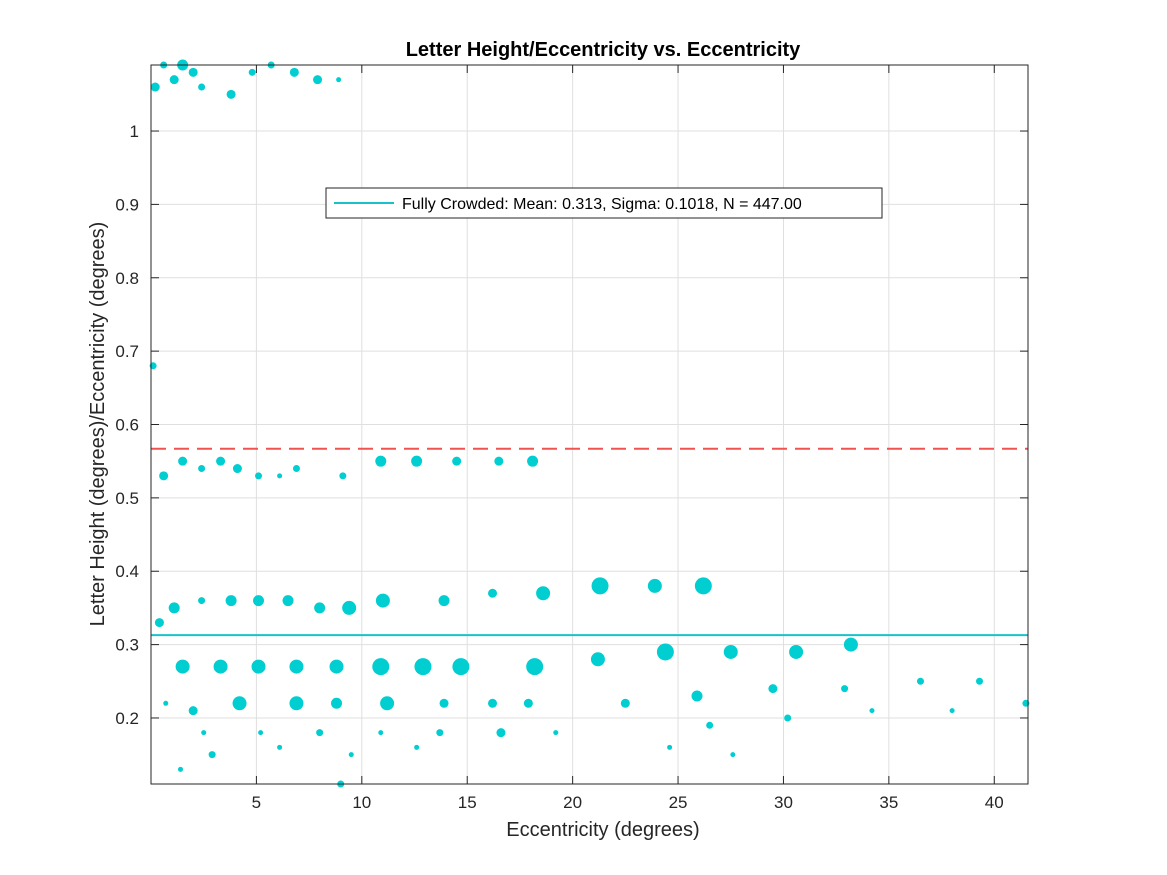 This screenshot has width=1167, height=875. What do you see at coordinates (783, 802) in the screenshot?
I see `x-tick-label: 30` at bounding box center [783, 802].